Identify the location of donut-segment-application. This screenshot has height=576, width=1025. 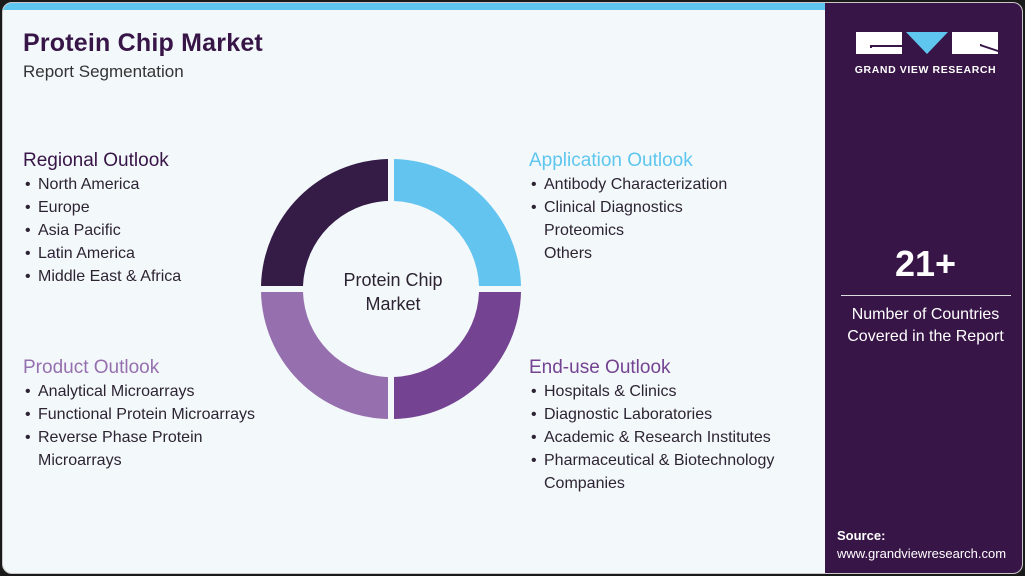
(457, 222).